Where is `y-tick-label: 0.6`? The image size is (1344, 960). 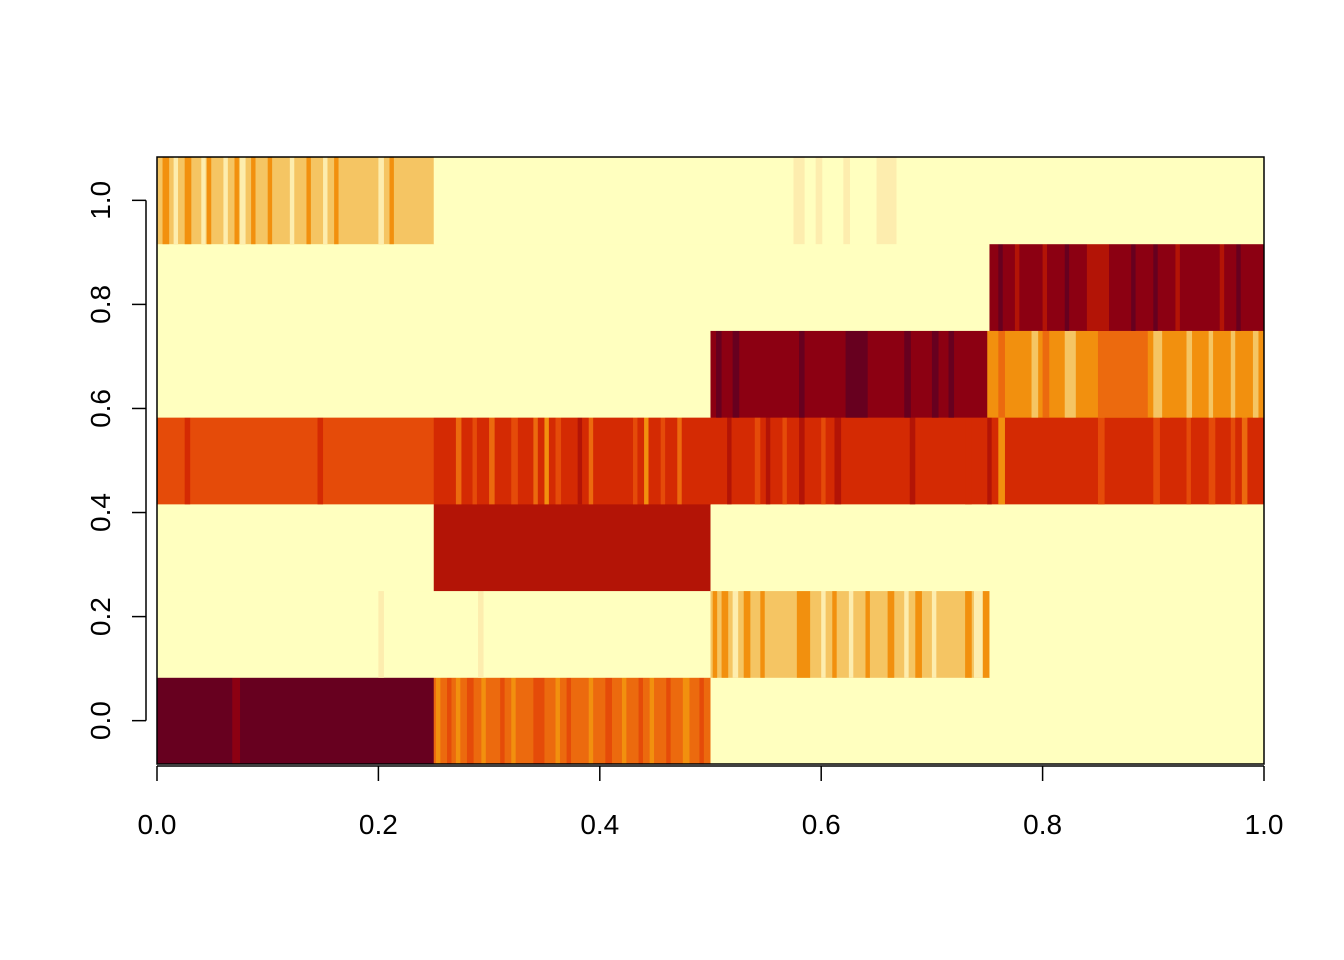
y-tick-label: 0.6 is located at coordinates (100, 408).